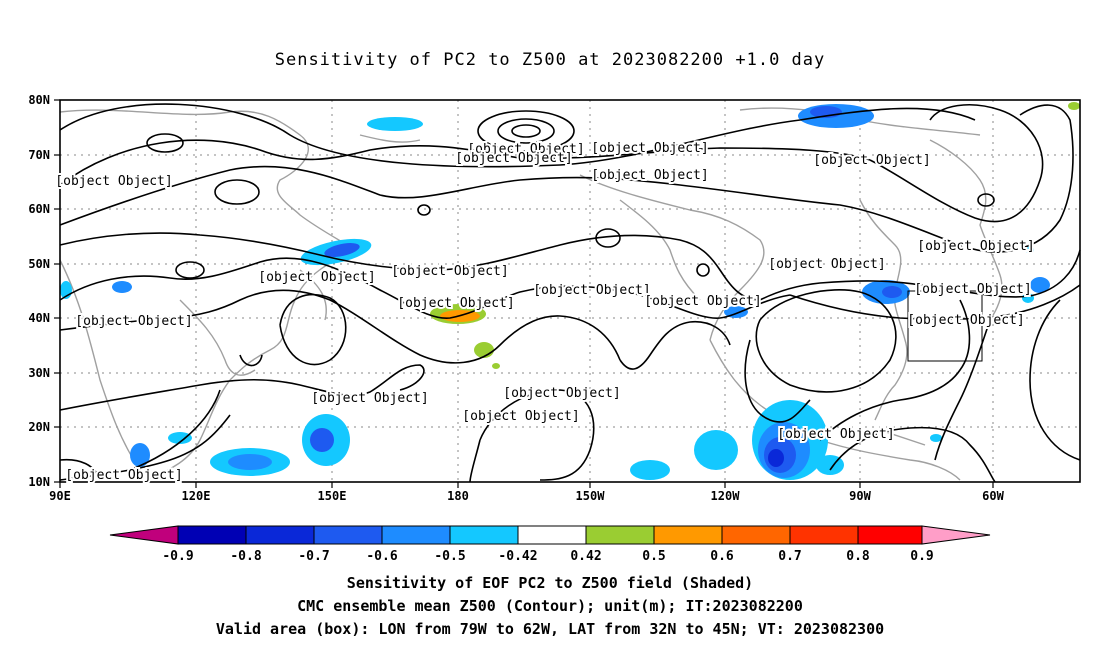  What do you see at coordinates (956, 535) in the screenshot?
I see `colorbar-end-right` at bounding box center [956, 535].